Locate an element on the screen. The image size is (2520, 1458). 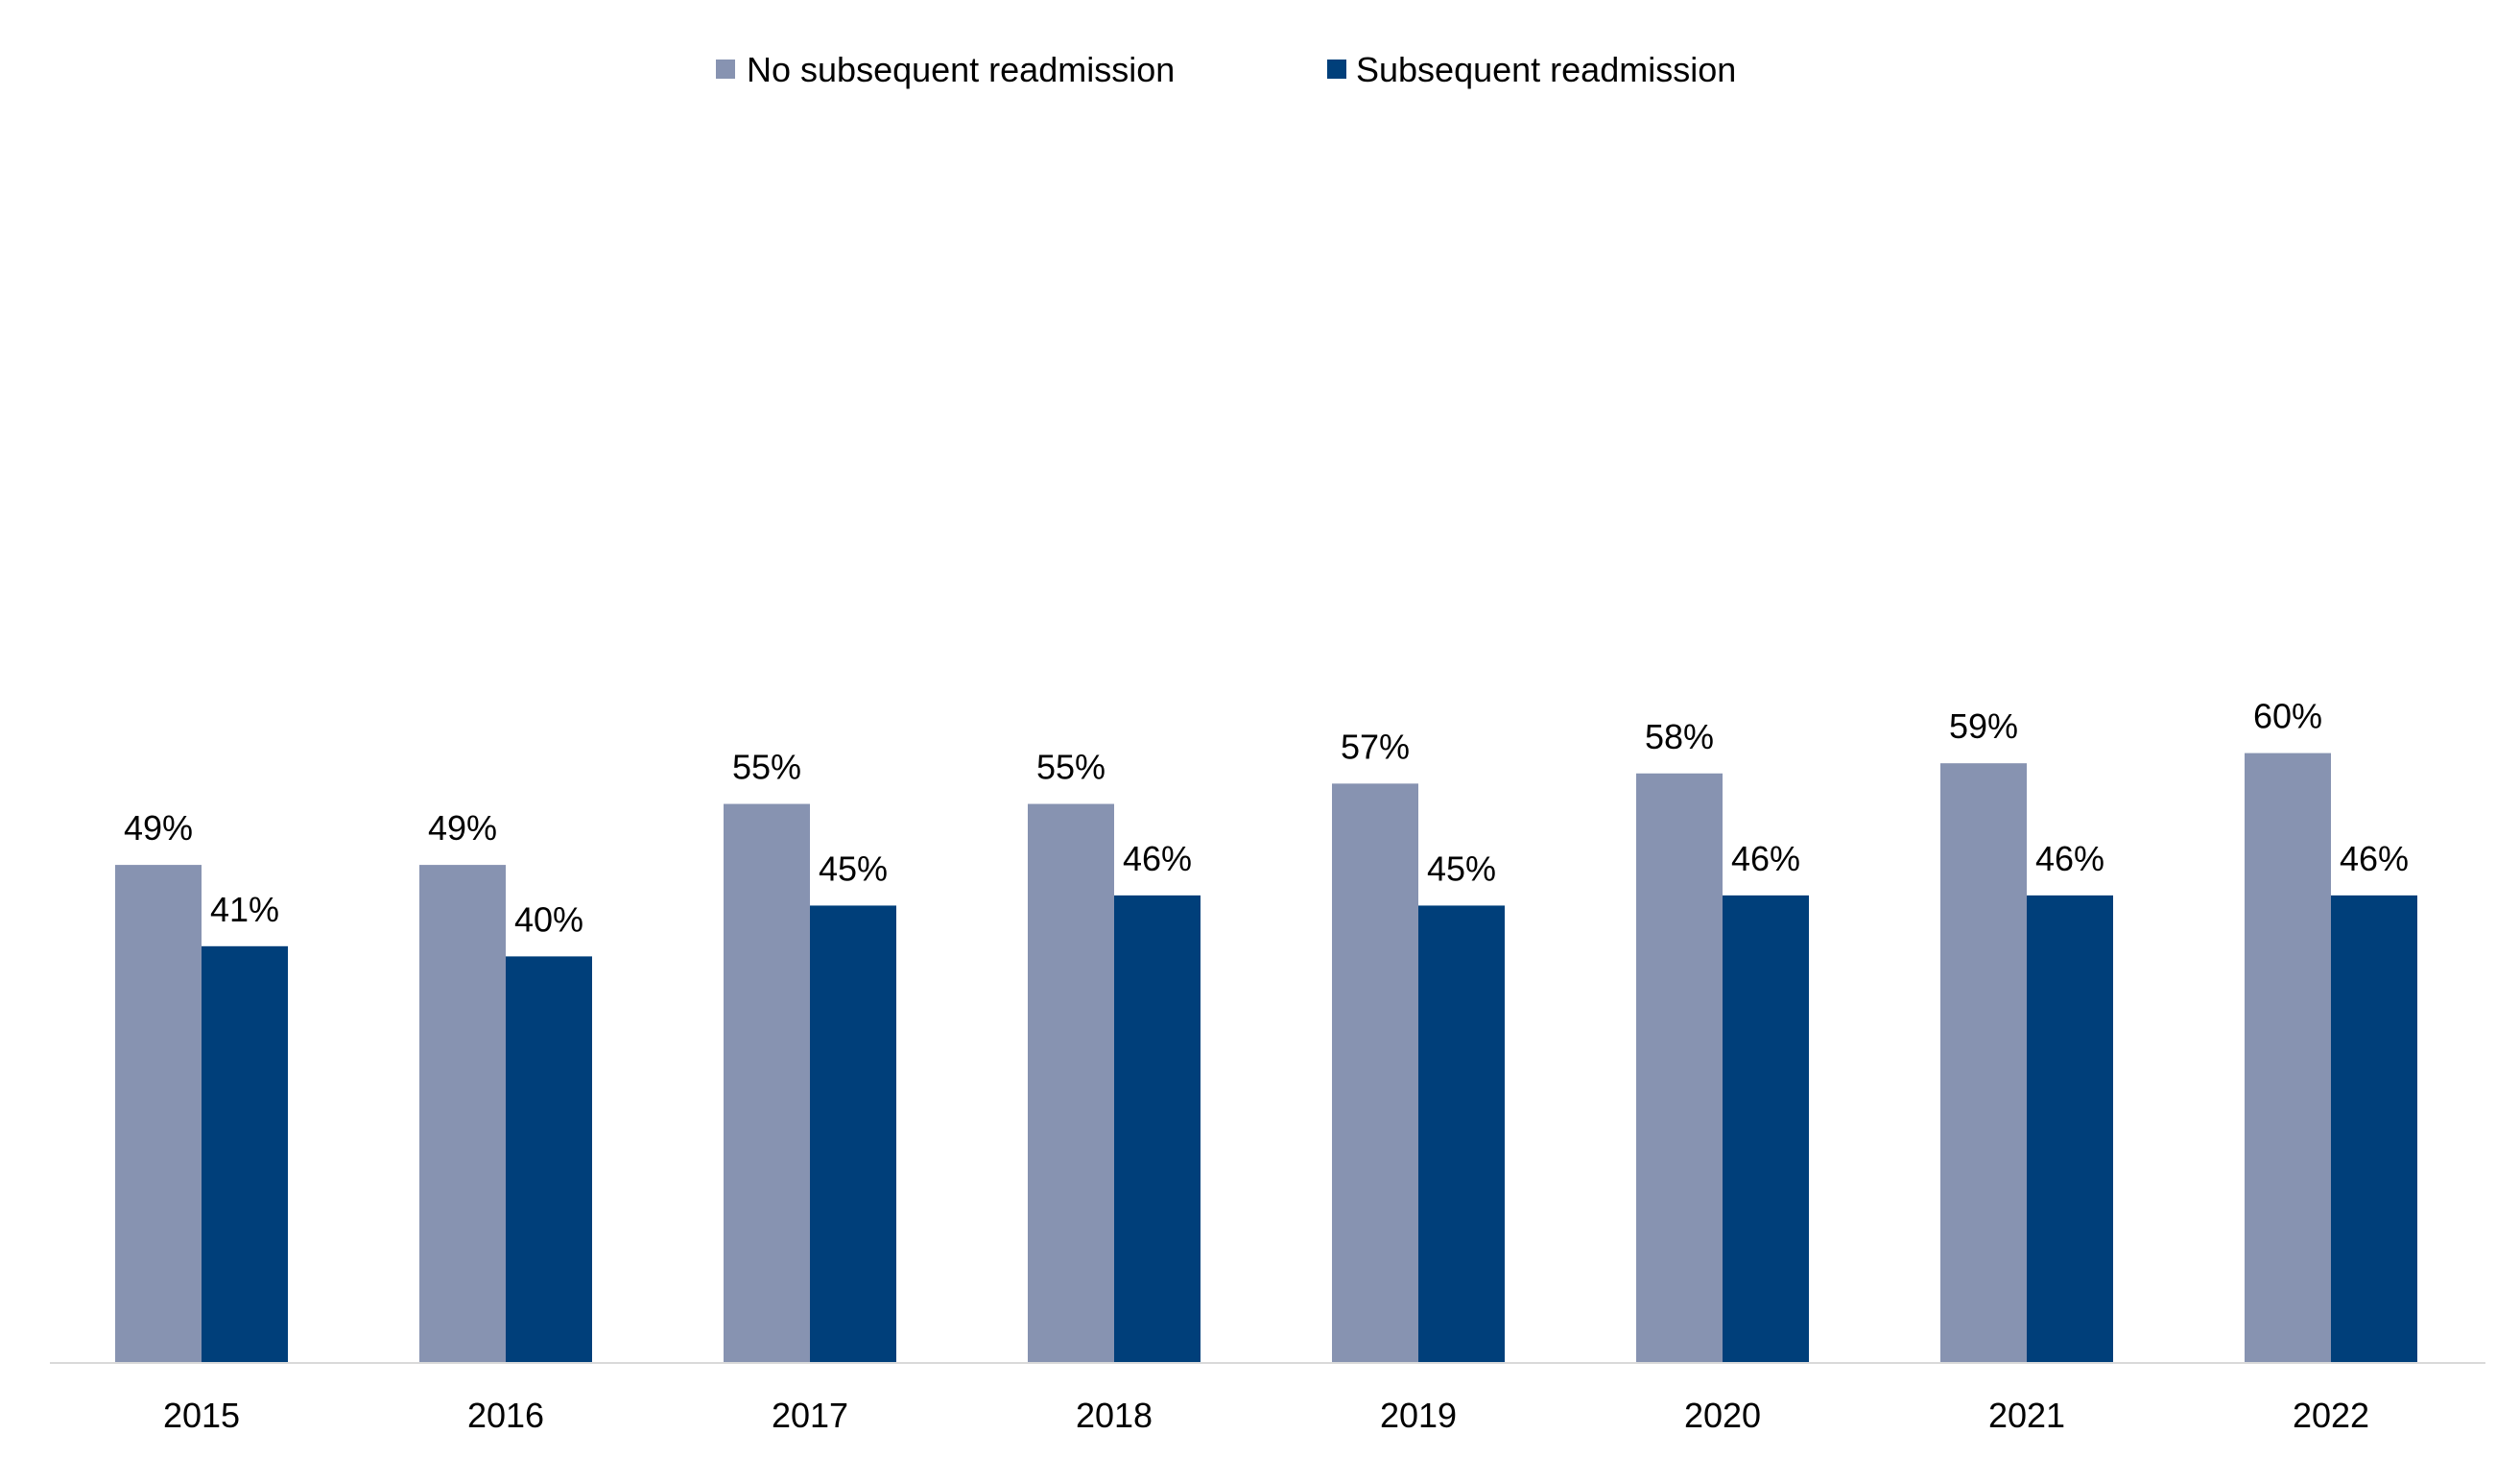
bar-subsequent-readmission-2021 is located at coordinates (2070, 1129).